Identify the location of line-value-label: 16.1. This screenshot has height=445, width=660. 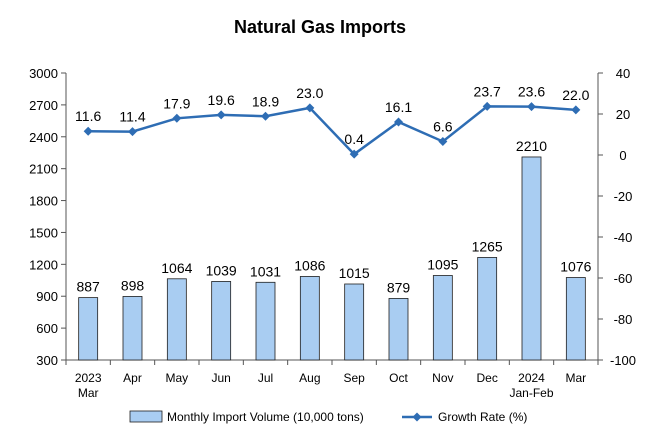
(398, 107).